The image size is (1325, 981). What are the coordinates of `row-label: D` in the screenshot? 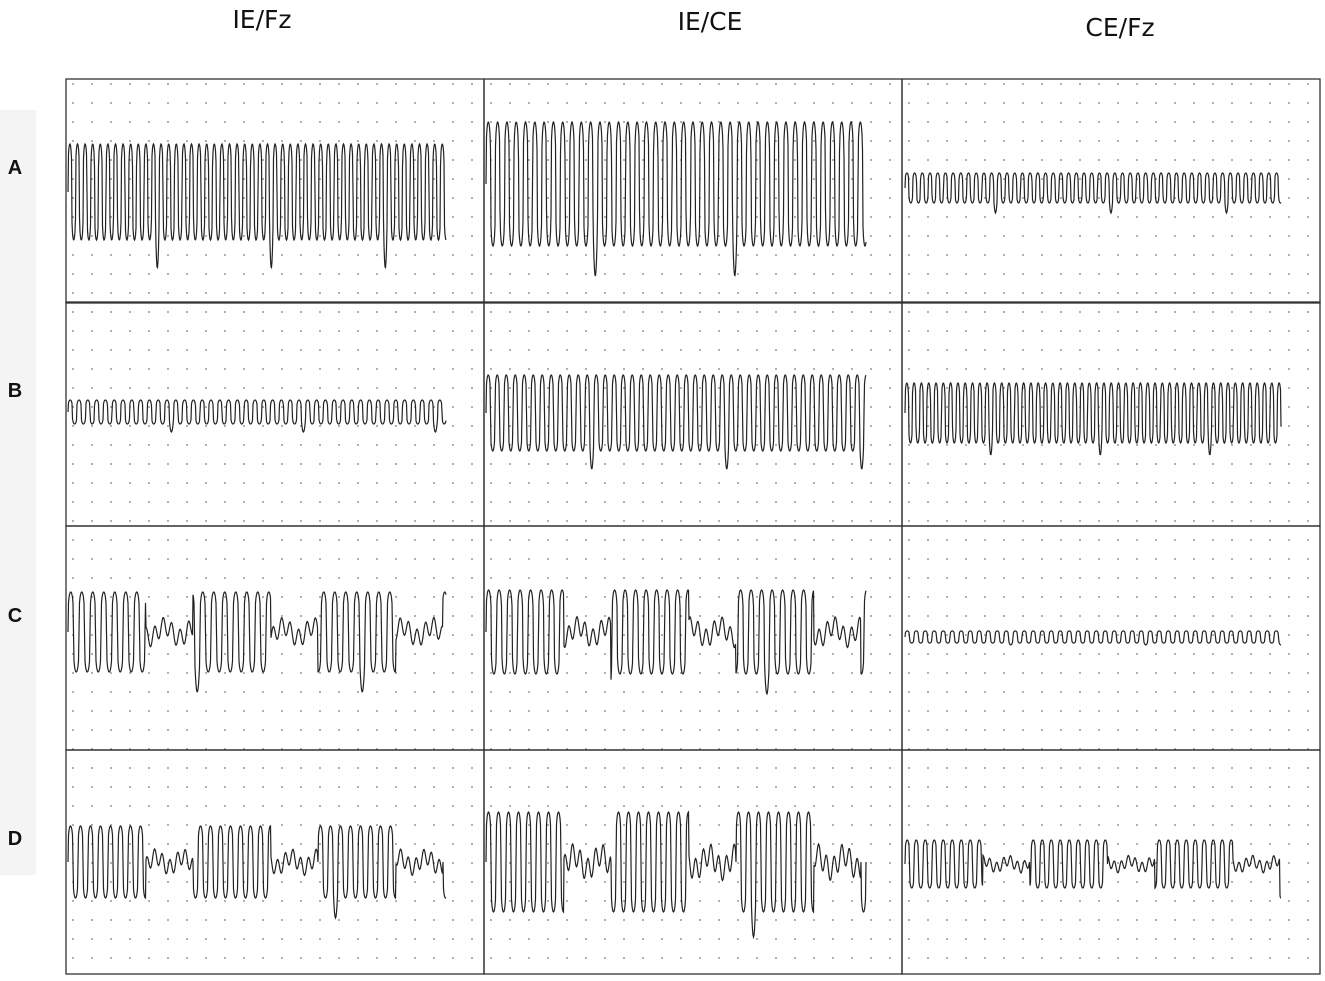 It's located at (15, 839).